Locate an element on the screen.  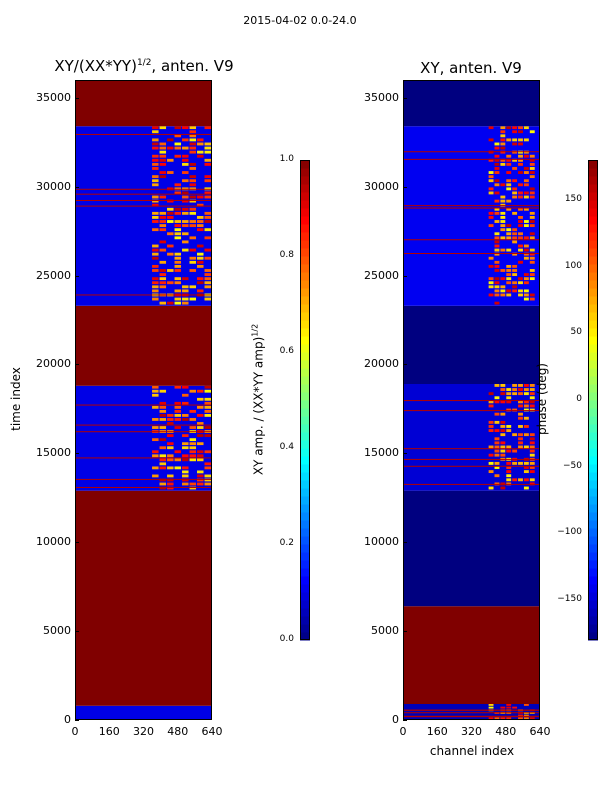
colorbar-tick-label: −150 is located at coordinates (569, 599).